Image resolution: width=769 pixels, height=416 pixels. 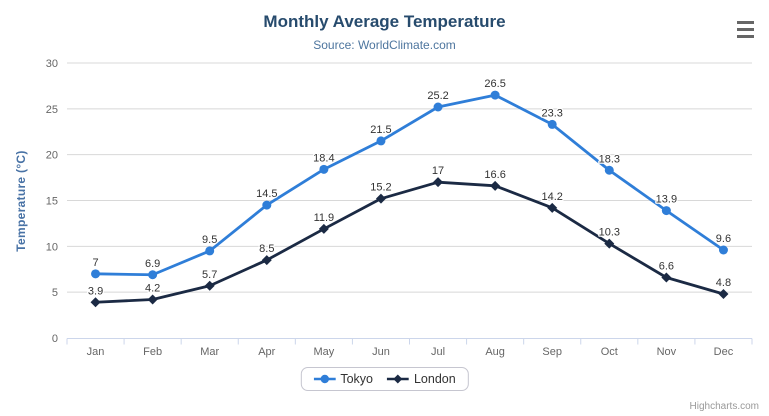 I want to click on data-label-london-jun: 15.2, so click(x=380, y=188).